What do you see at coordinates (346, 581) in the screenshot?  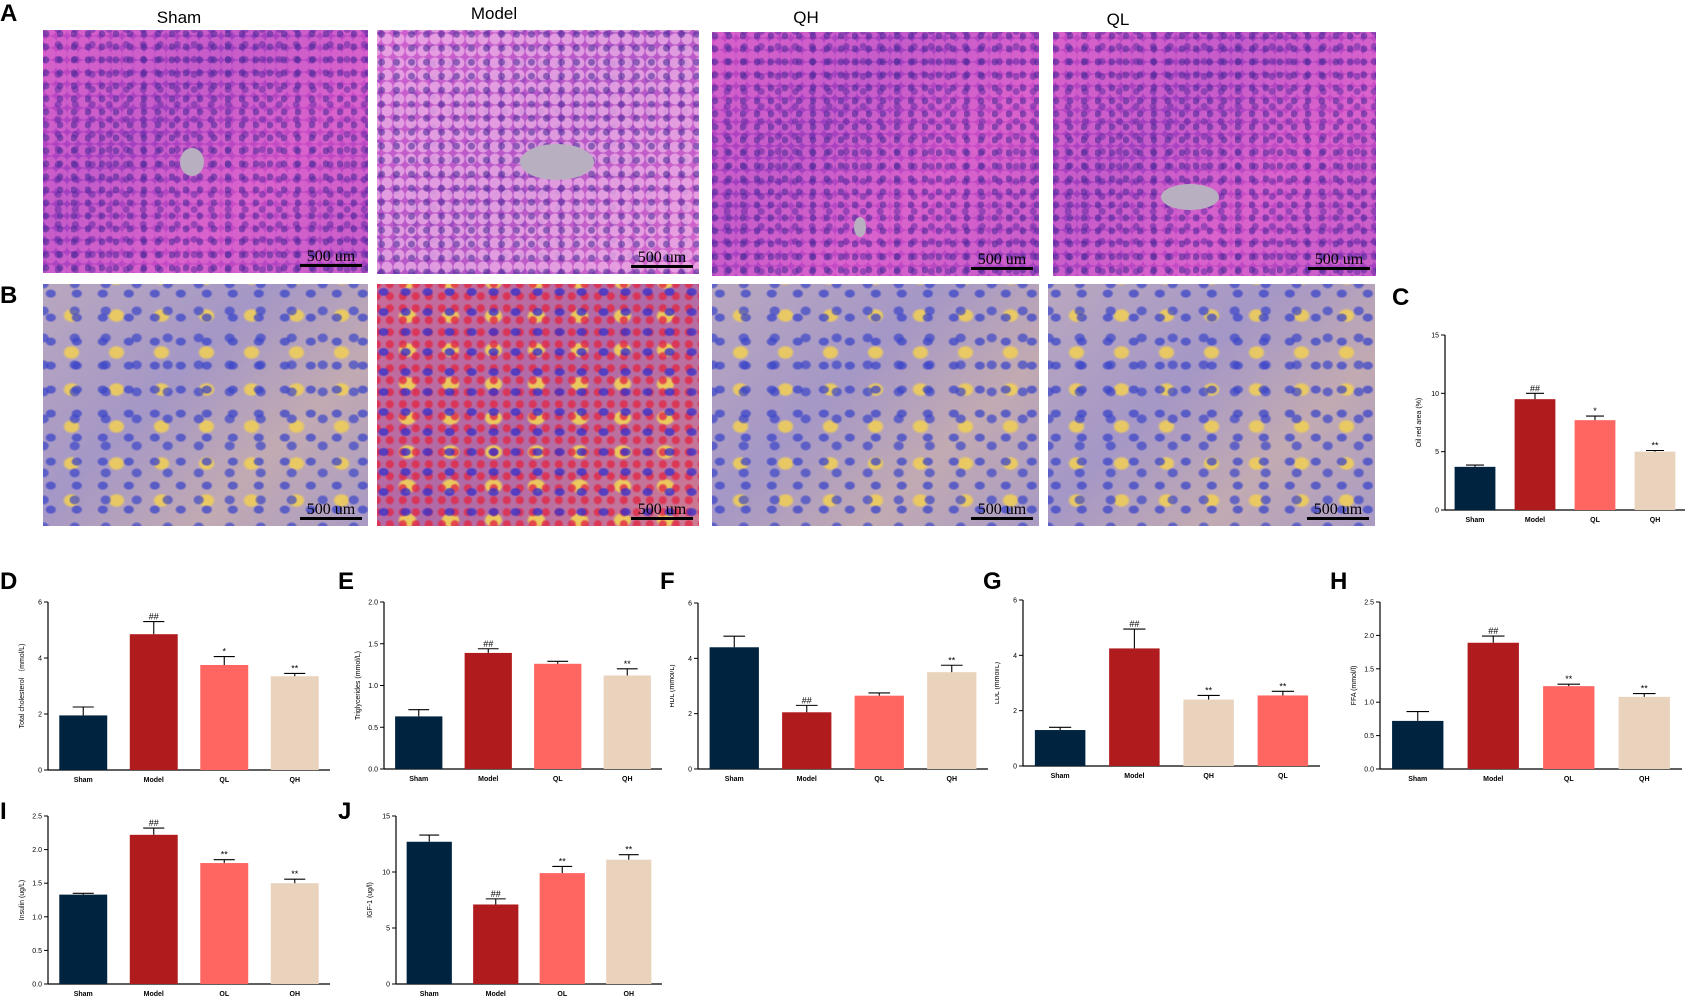 I see `panel-letter-e: E` at bounding box center [346, 581].